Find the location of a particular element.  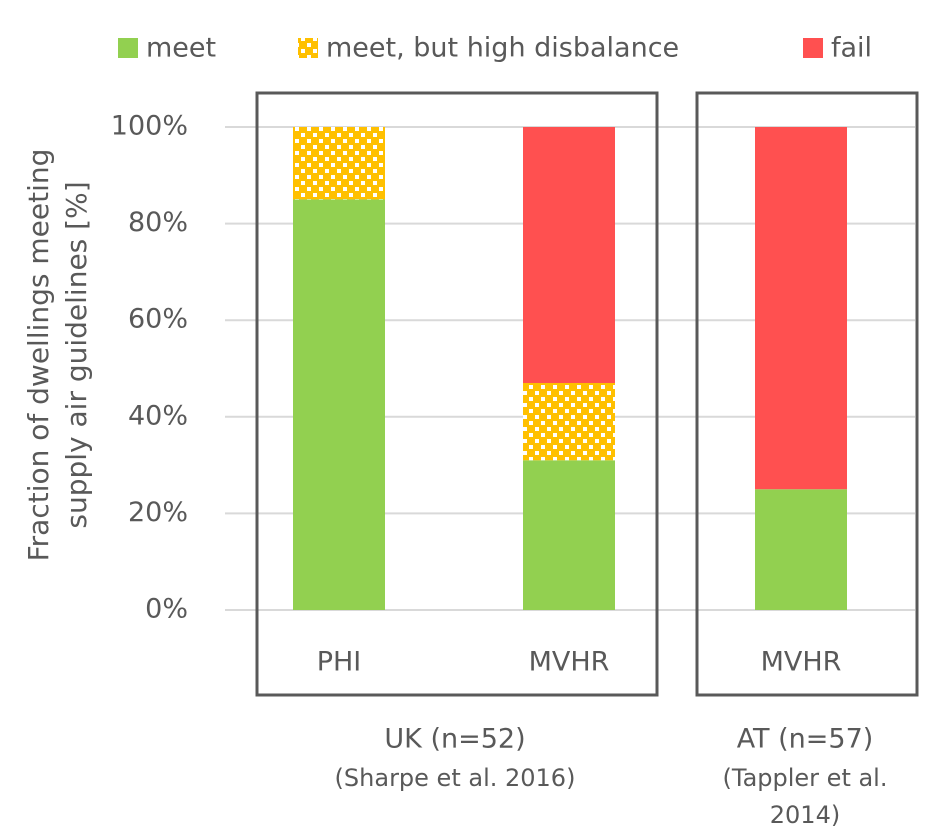

legend-label: fail is located at coordinates (851, 48).